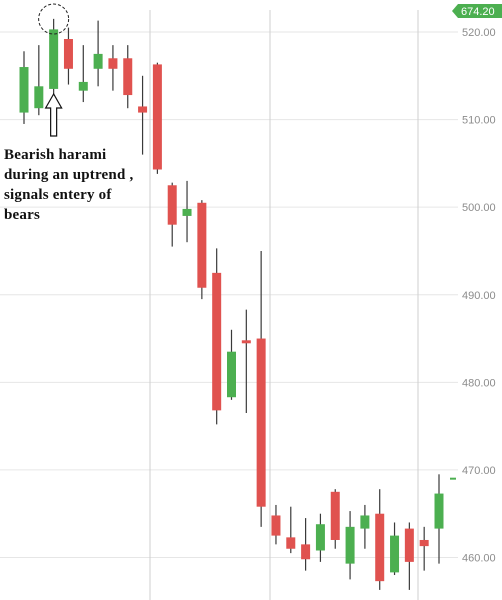  What do you see at coordinates (479, 471) in the screenshot?
I see `y-tick-label: 470.00` at bounding box center [479, 471].